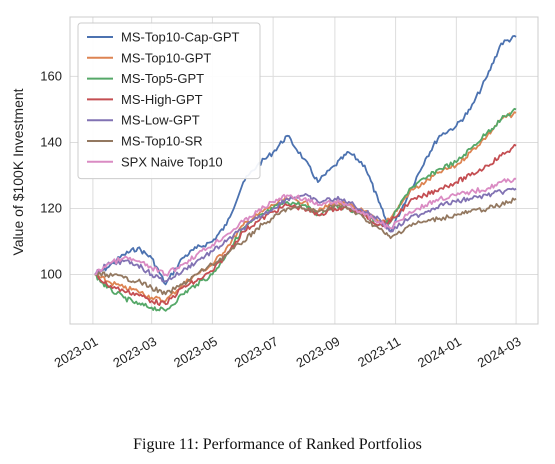 The image size is (555, 464). What do you see at coordinates (172, 161) in the screenshot?
I see `legend-label: SPX Naive Top10` at bounding box center [172, 161].